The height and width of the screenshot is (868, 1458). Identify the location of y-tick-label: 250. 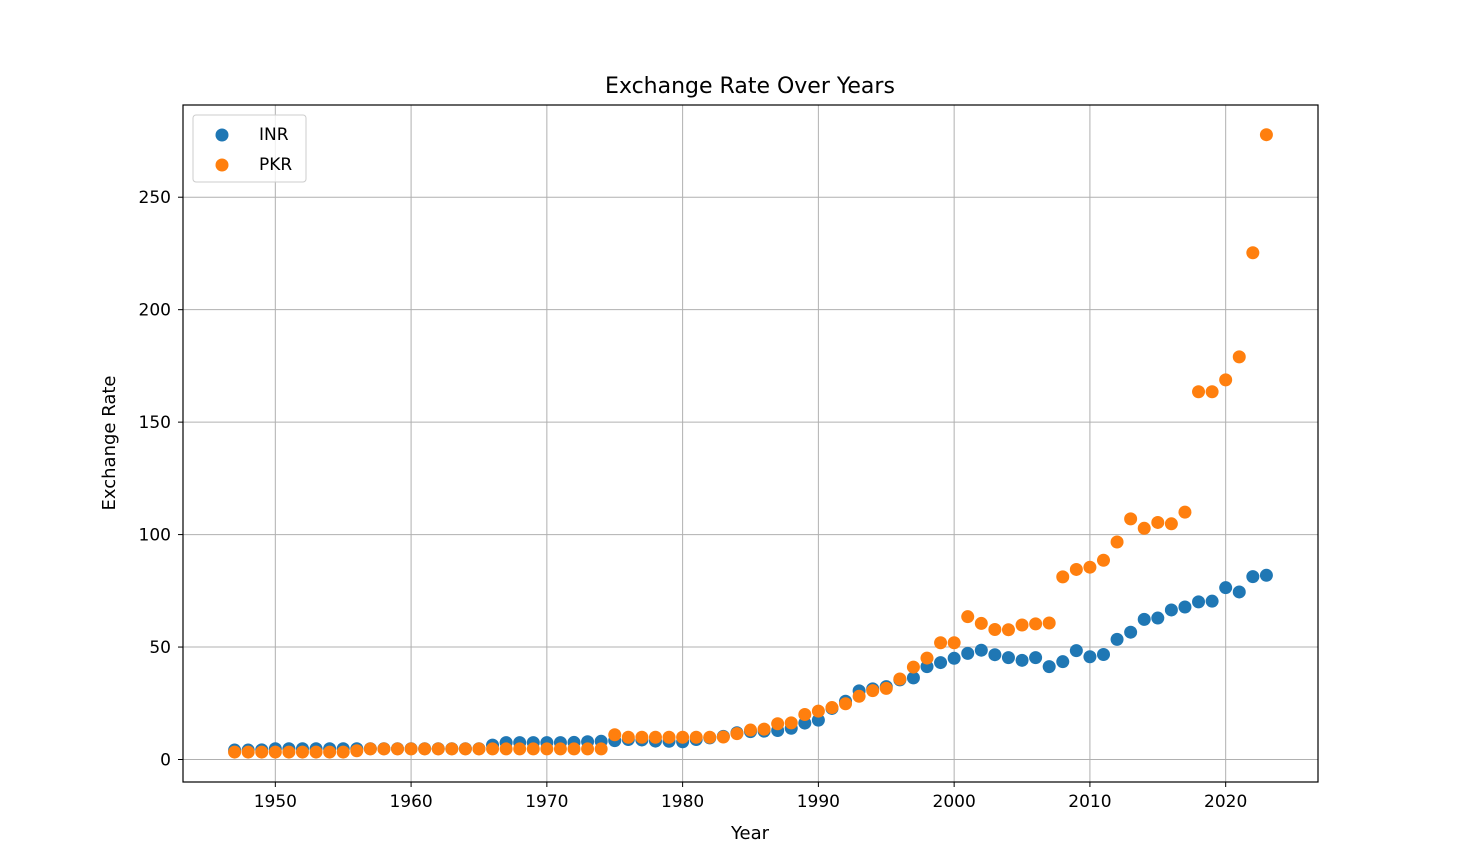
(155, 198).